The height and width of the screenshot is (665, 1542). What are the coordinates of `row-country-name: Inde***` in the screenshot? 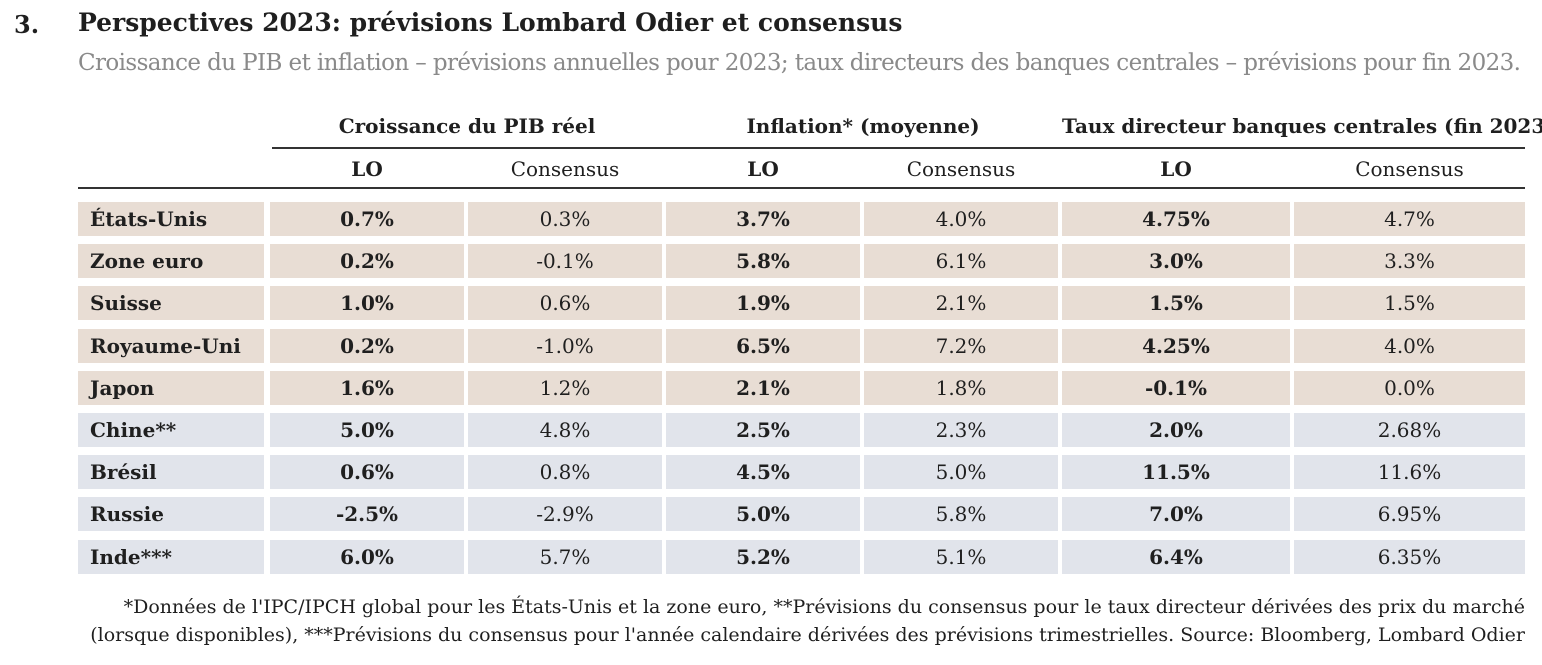 It's located at (171, 556).